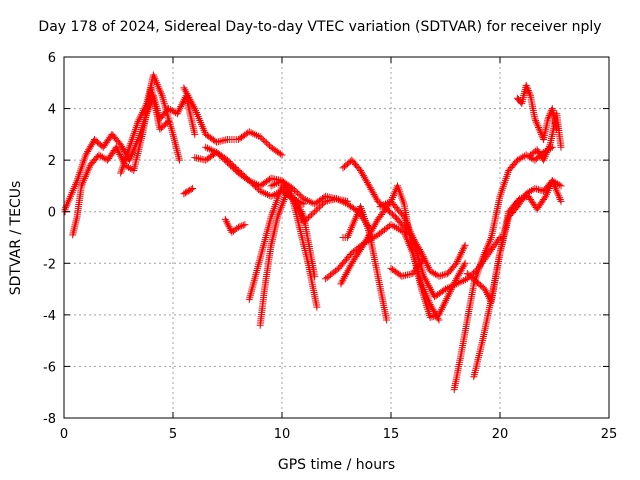 The image size is (640, 480). Describe the element at coordinates (52, 58) in the screenshot. I see `y-tick-label: 6` at that location.